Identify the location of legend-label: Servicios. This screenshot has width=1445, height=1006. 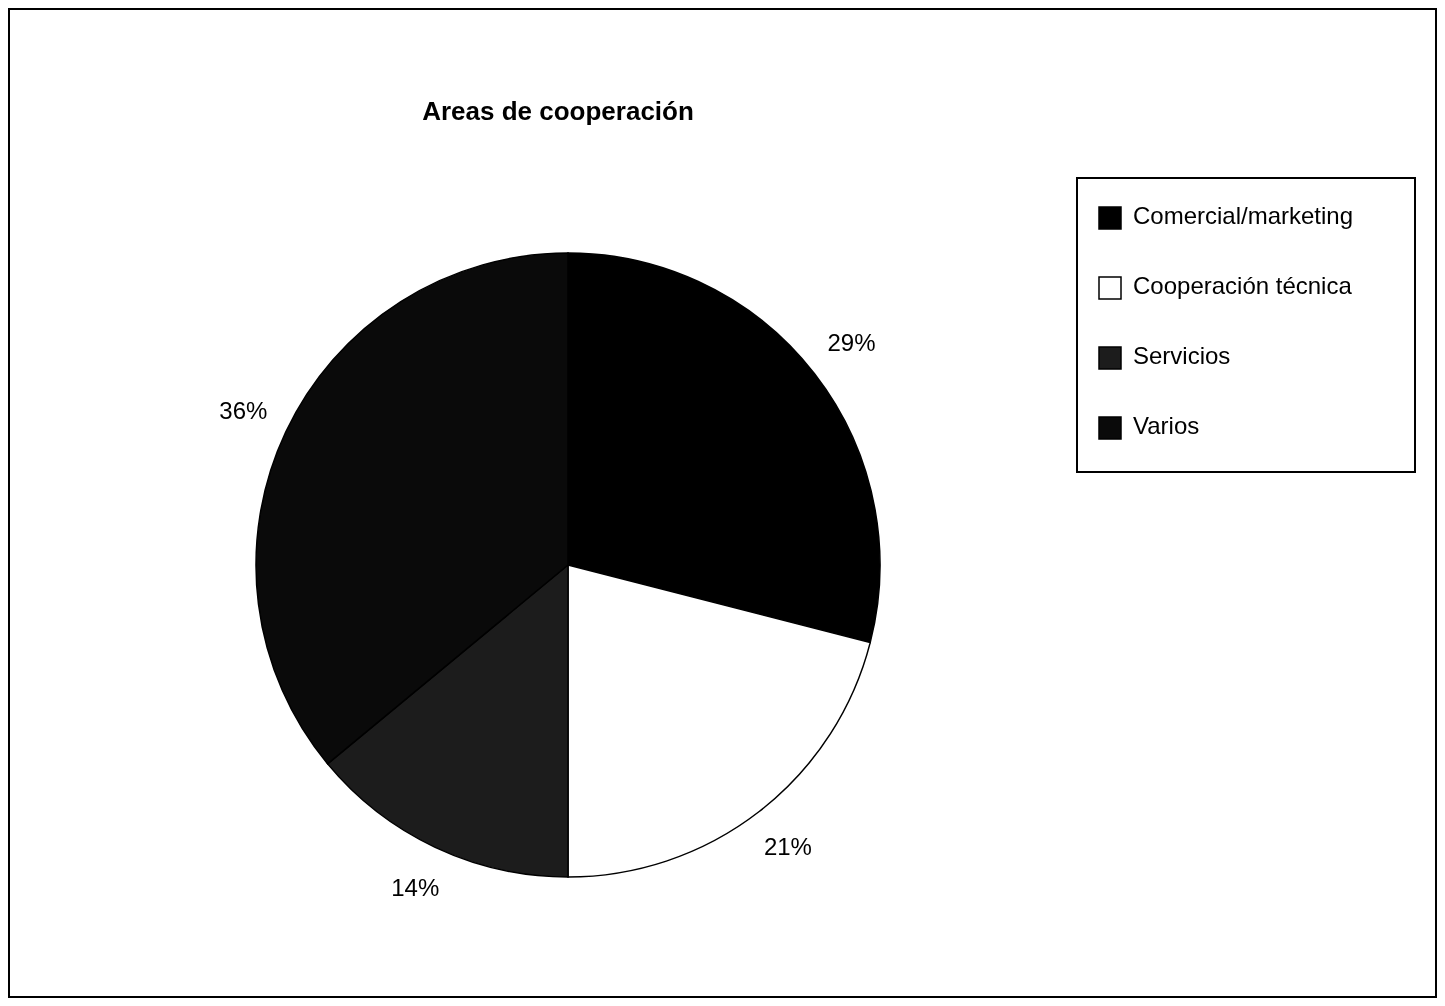
(1182, 356).